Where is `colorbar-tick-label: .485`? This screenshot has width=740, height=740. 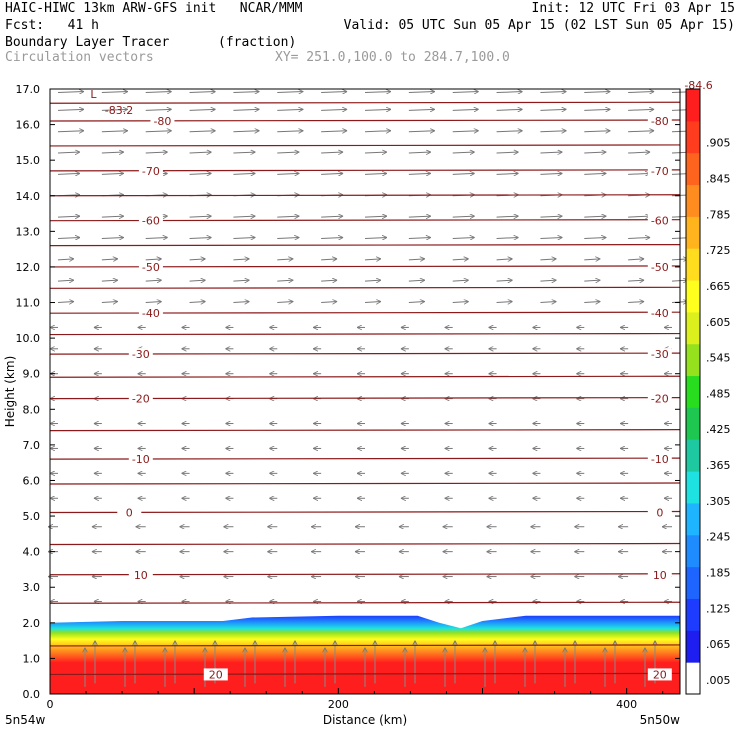
colorbar-tick-label: .485 is located at coordinates (718, 393).